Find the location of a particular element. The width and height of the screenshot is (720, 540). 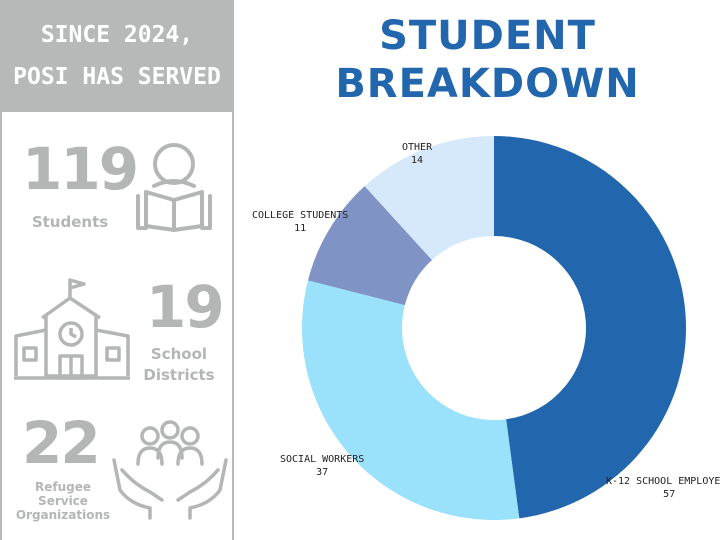

organizations-label: Refugee Service Organizations is located at coordinates (63, 501).